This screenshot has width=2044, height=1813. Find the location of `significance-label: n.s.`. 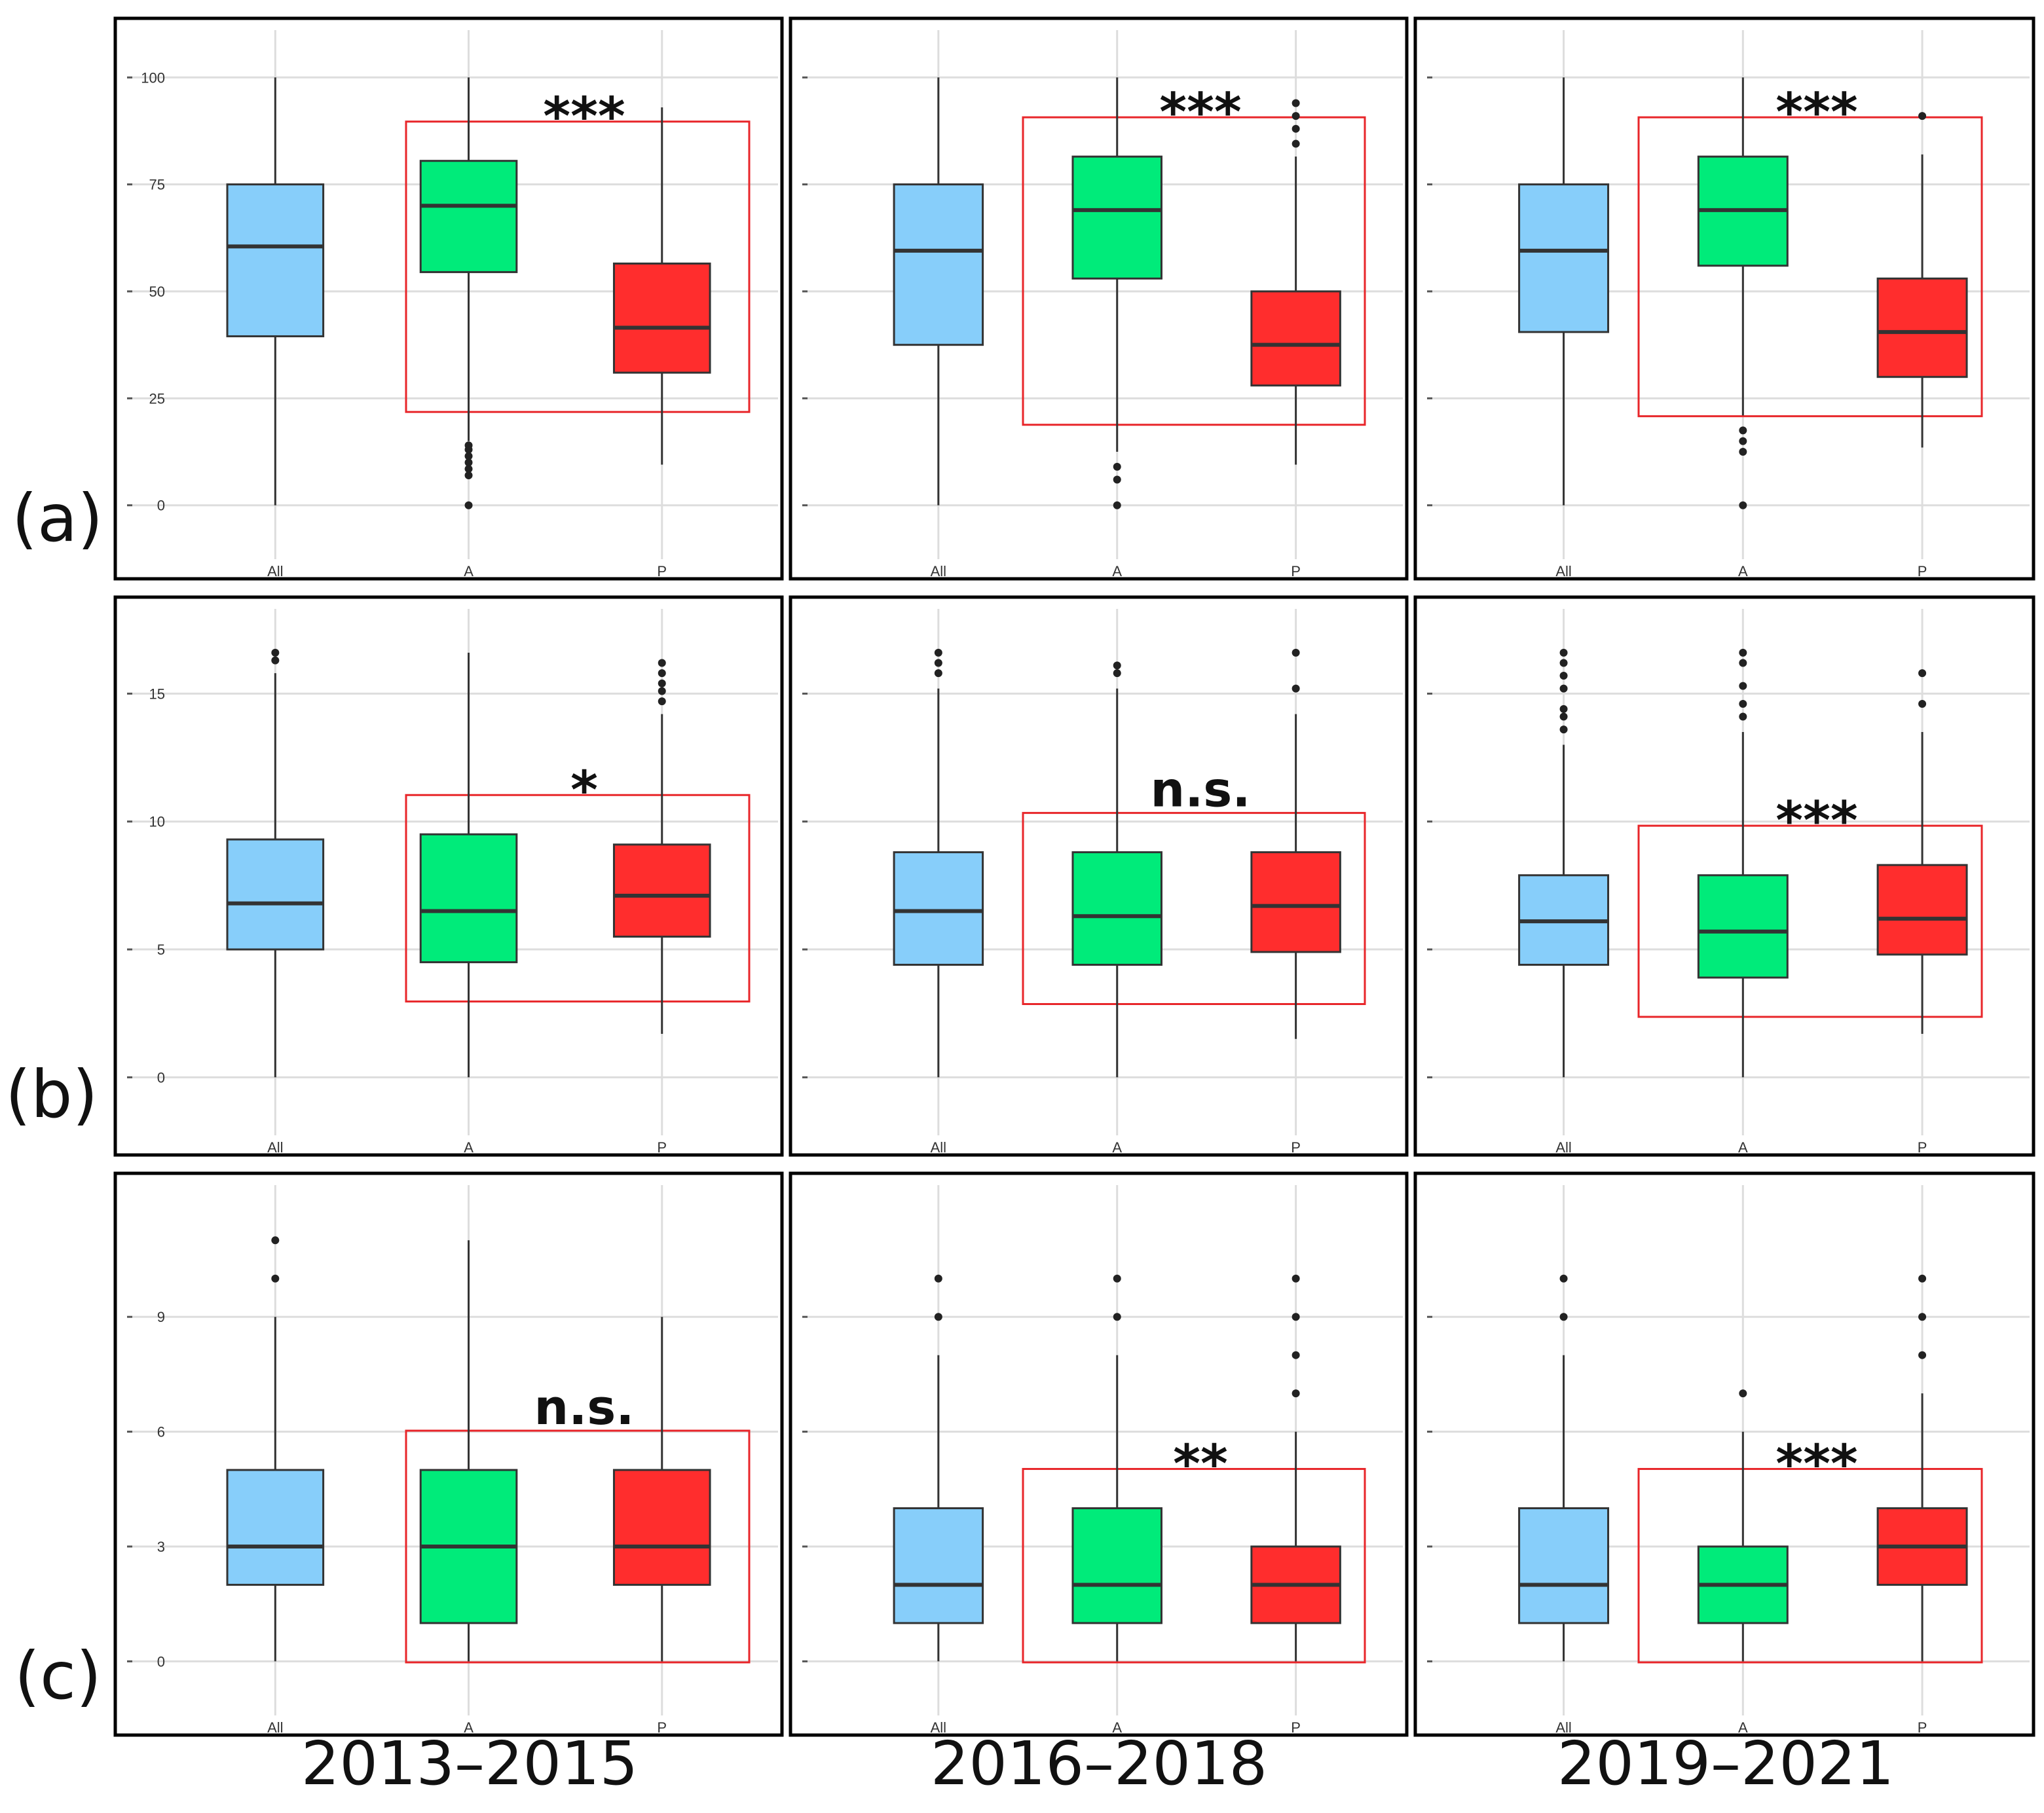

significance-label: n.s. is located at coordinates (584, 1408).